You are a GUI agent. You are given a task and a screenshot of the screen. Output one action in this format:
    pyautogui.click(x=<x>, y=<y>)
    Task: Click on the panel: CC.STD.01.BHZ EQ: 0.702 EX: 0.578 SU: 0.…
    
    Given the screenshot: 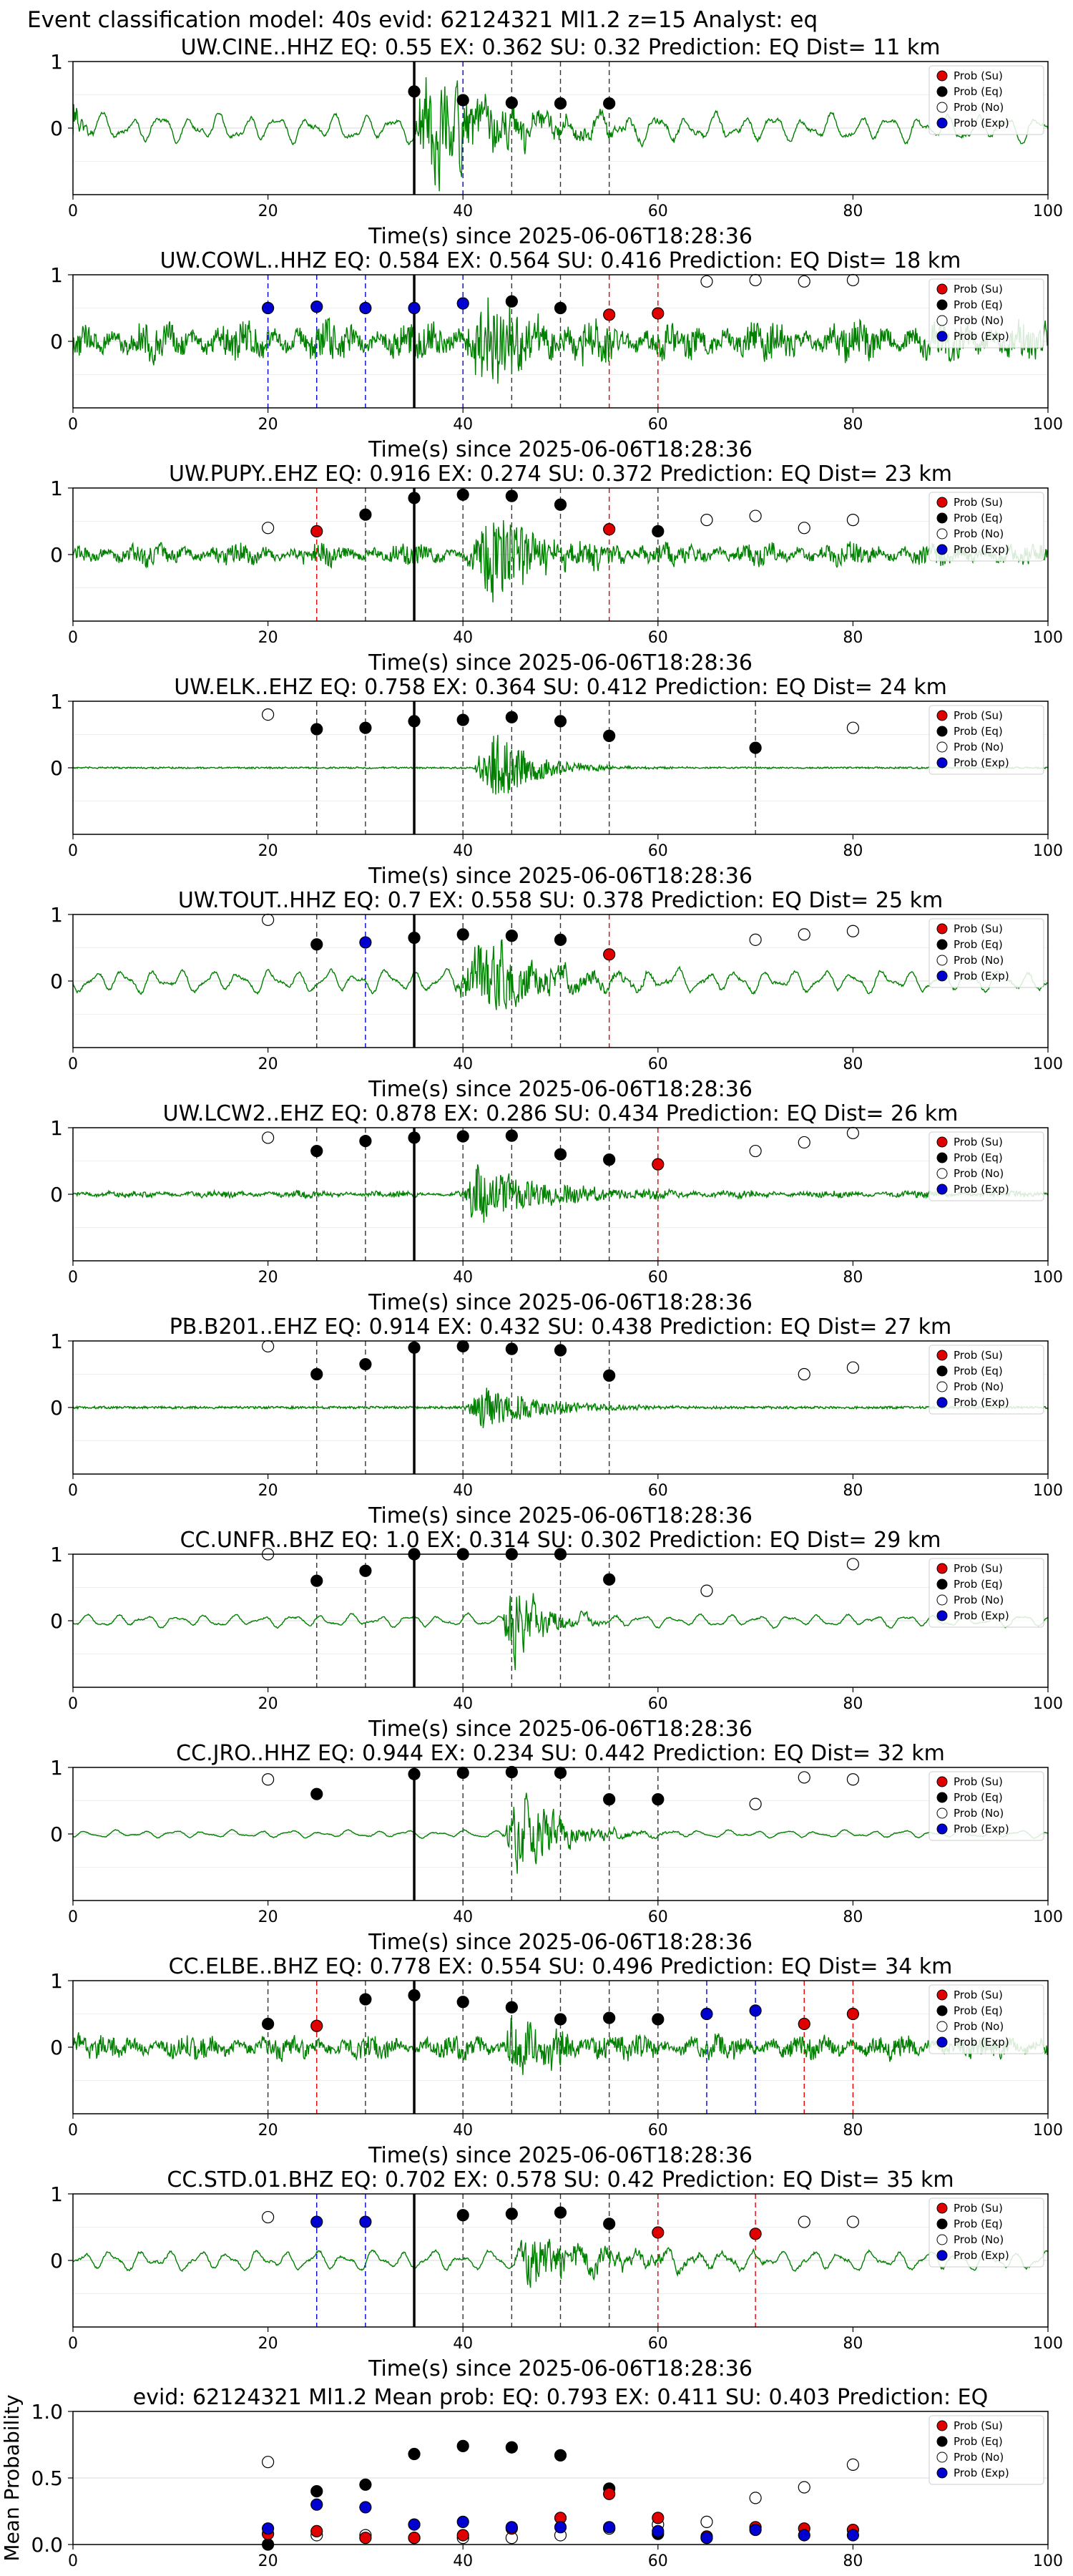 What is the action you would take?
    pyautogui.click(x=556, y=2274)
    